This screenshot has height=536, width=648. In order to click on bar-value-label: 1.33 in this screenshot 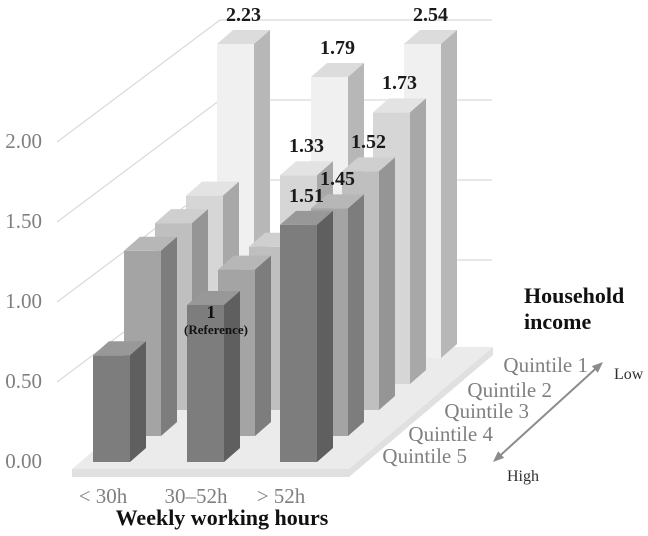, I will do `click(306, 146)`.